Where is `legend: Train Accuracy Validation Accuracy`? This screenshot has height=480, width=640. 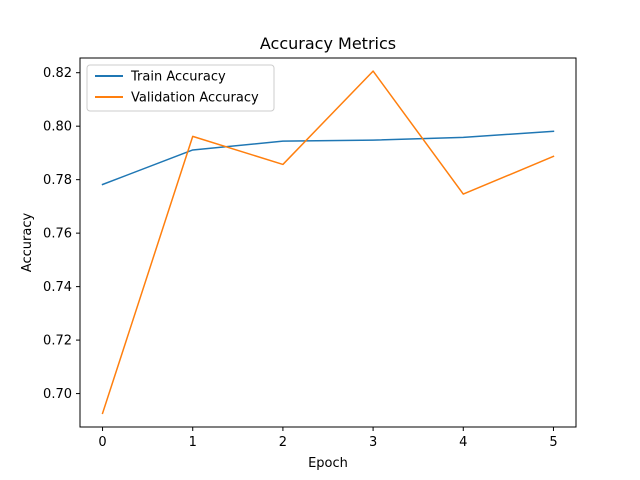
legend: Train Accuracy Validation Accuracy is located at coordinates (180, 88).